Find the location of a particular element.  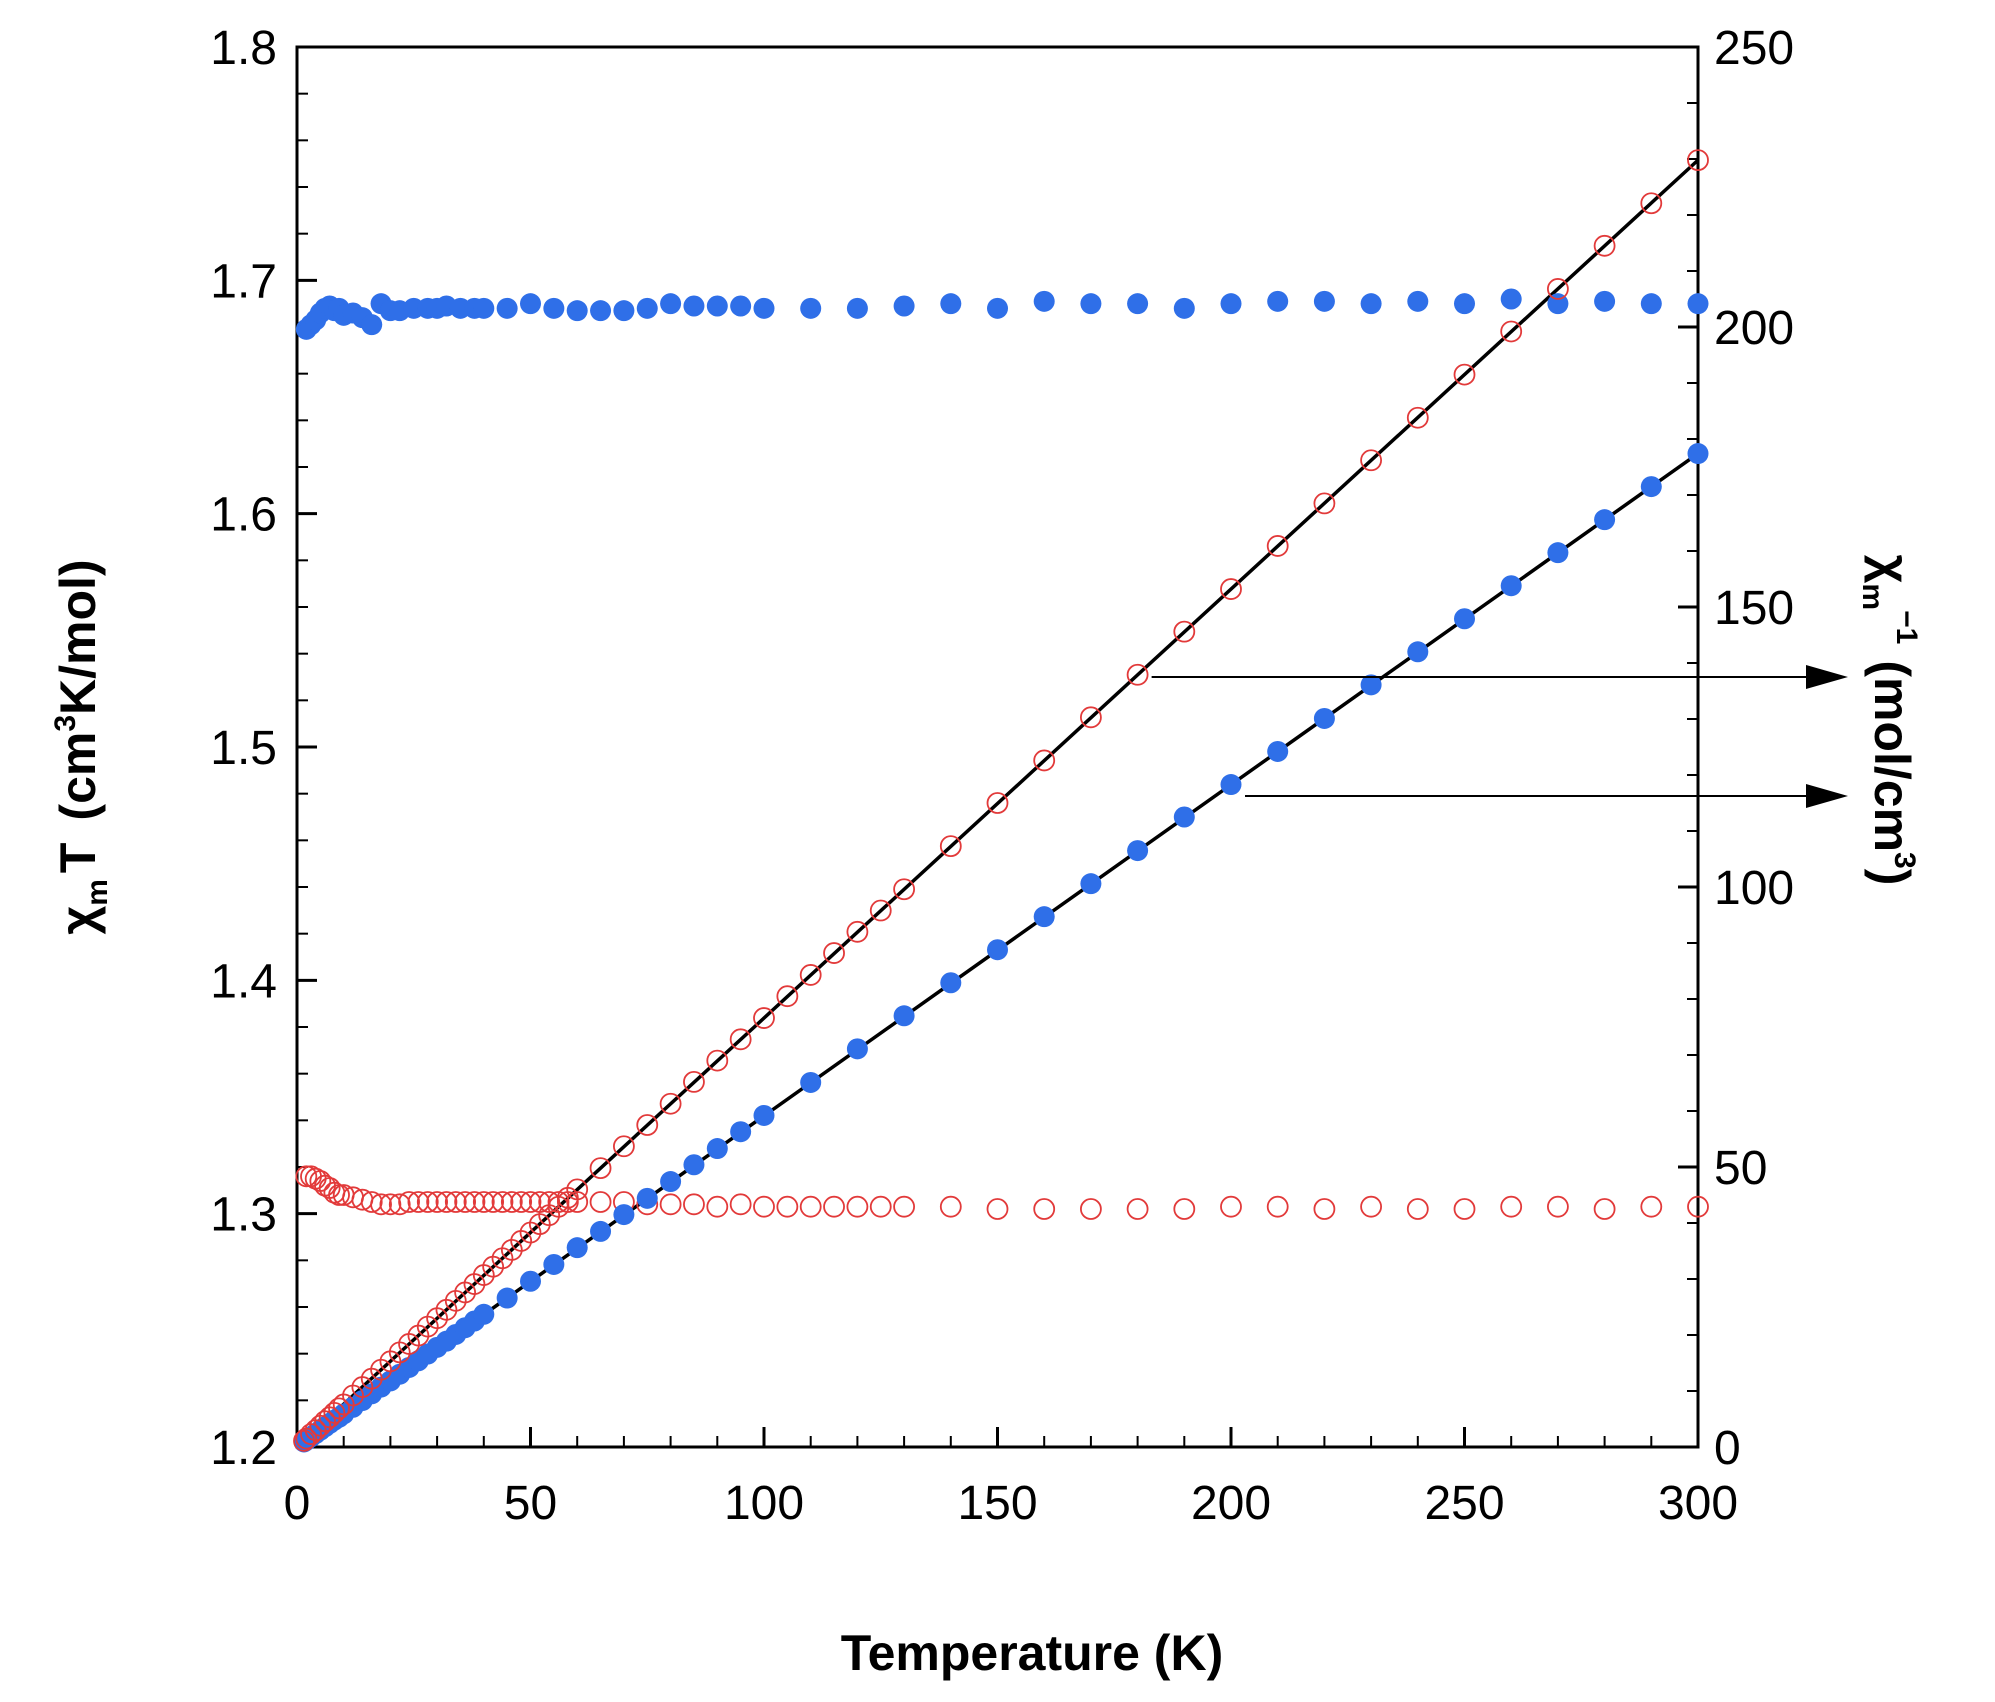

y-right-tick-label: 0 is located at coordinates (1727, 1448).